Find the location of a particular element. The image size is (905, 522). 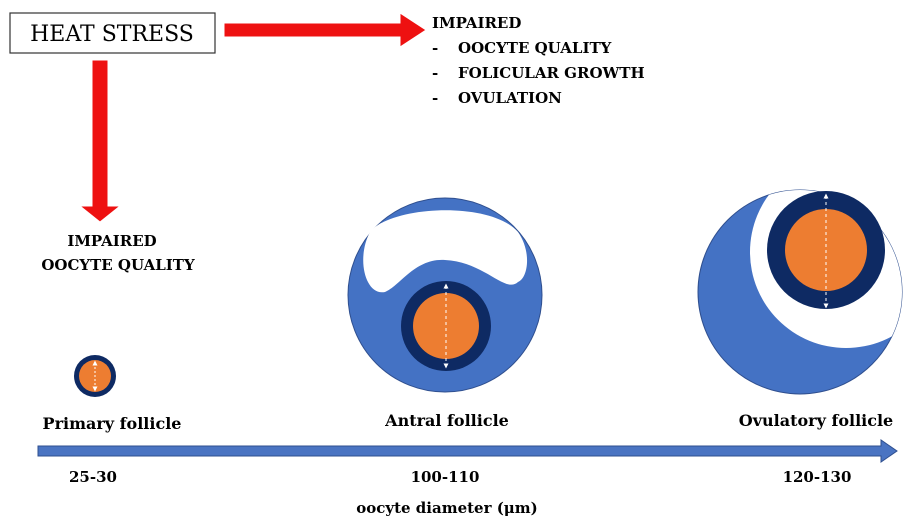

heat-stress-label: HEAT STRESS is located at coordinates (112, 34).